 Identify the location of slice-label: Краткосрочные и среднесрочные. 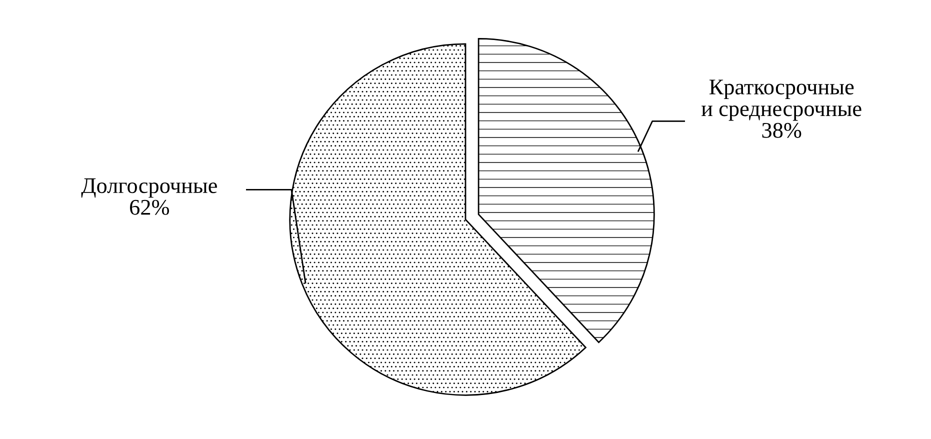
(782, 100).